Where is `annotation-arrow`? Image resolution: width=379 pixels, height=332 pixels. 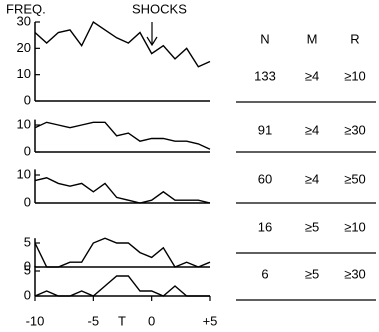
annotation-arrow is located at coordinates (152, 34).